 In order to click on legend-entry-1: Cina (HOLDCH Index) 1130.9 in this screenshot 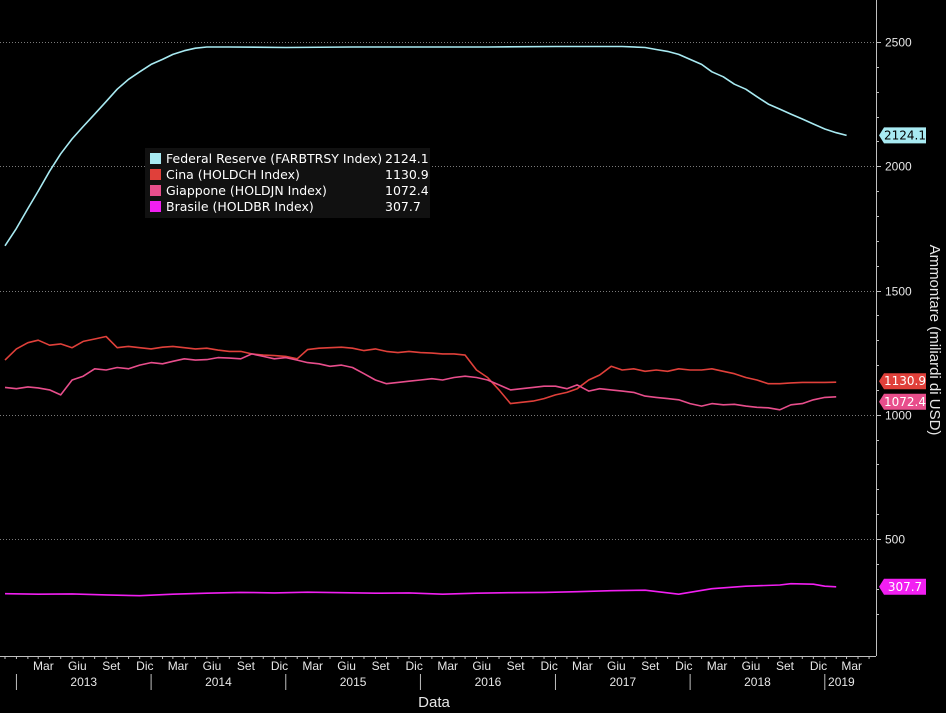, I will do `click(289, 174)`.